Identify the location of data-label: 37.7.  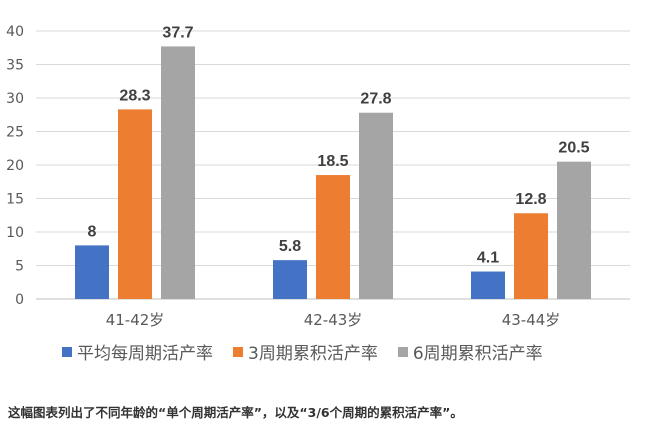
(177, 32).